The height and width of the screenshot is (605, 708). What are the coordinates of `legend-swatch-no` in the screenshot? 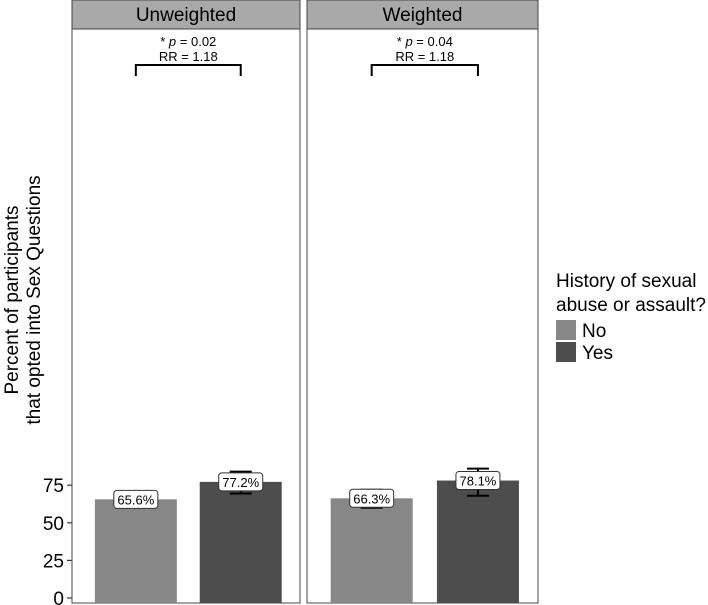 It's located at (566, 330).